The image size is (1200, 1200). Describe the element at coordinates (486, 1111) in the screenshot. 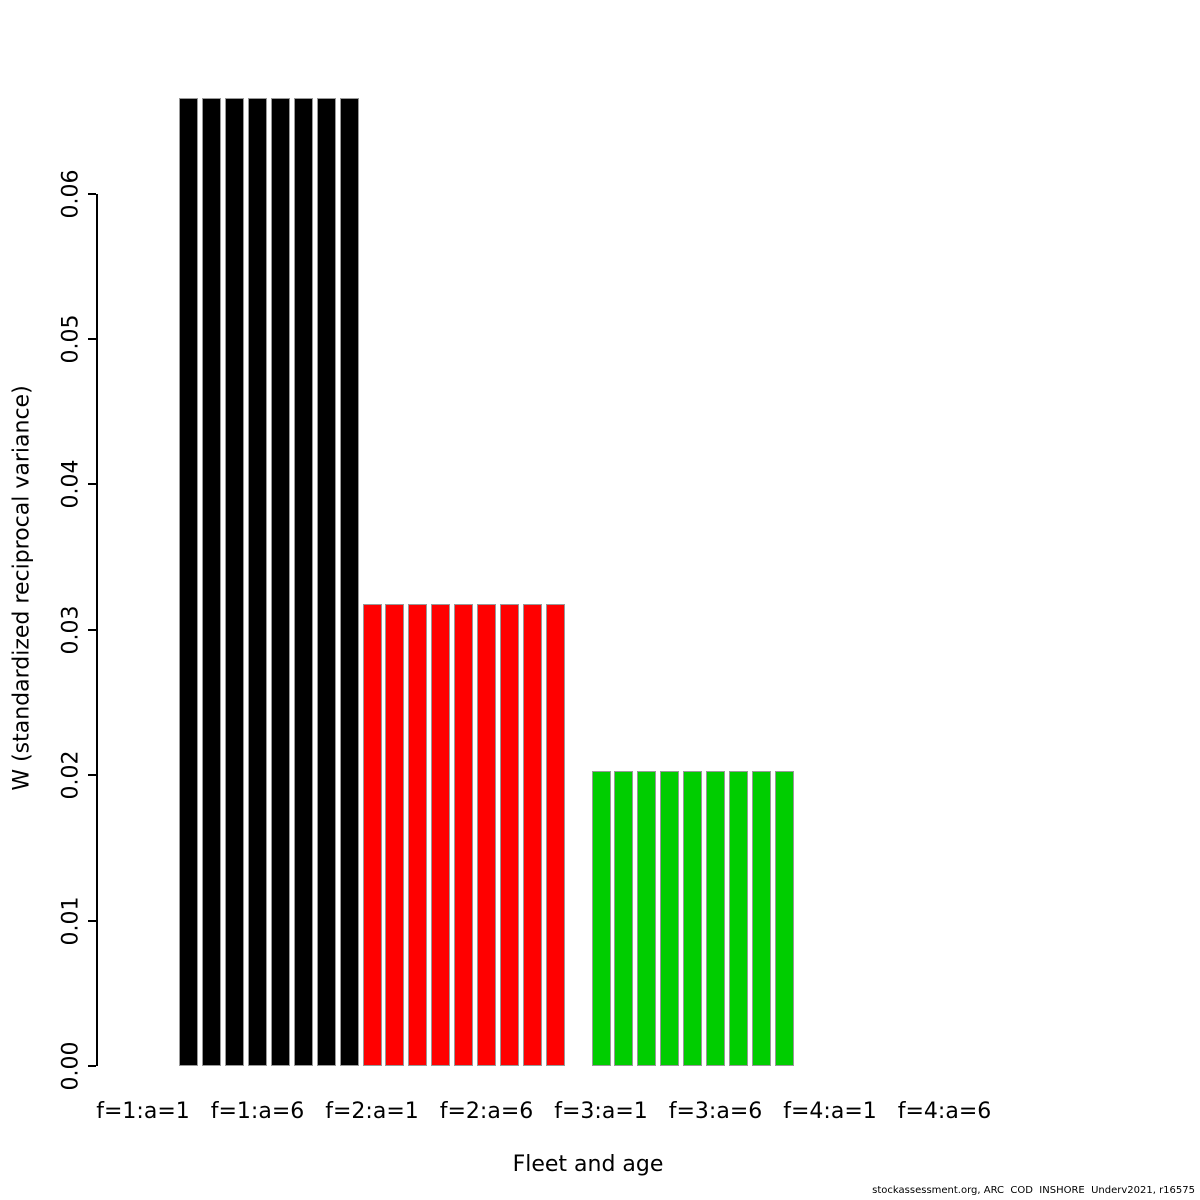

I see `x-tick-label: f=2:a=6` at that location.